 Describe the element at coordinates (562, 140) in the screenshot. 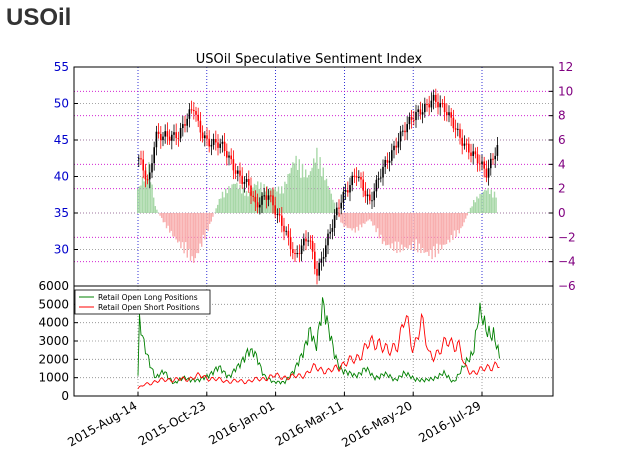

I see `right-tick-label: 6` at that location.